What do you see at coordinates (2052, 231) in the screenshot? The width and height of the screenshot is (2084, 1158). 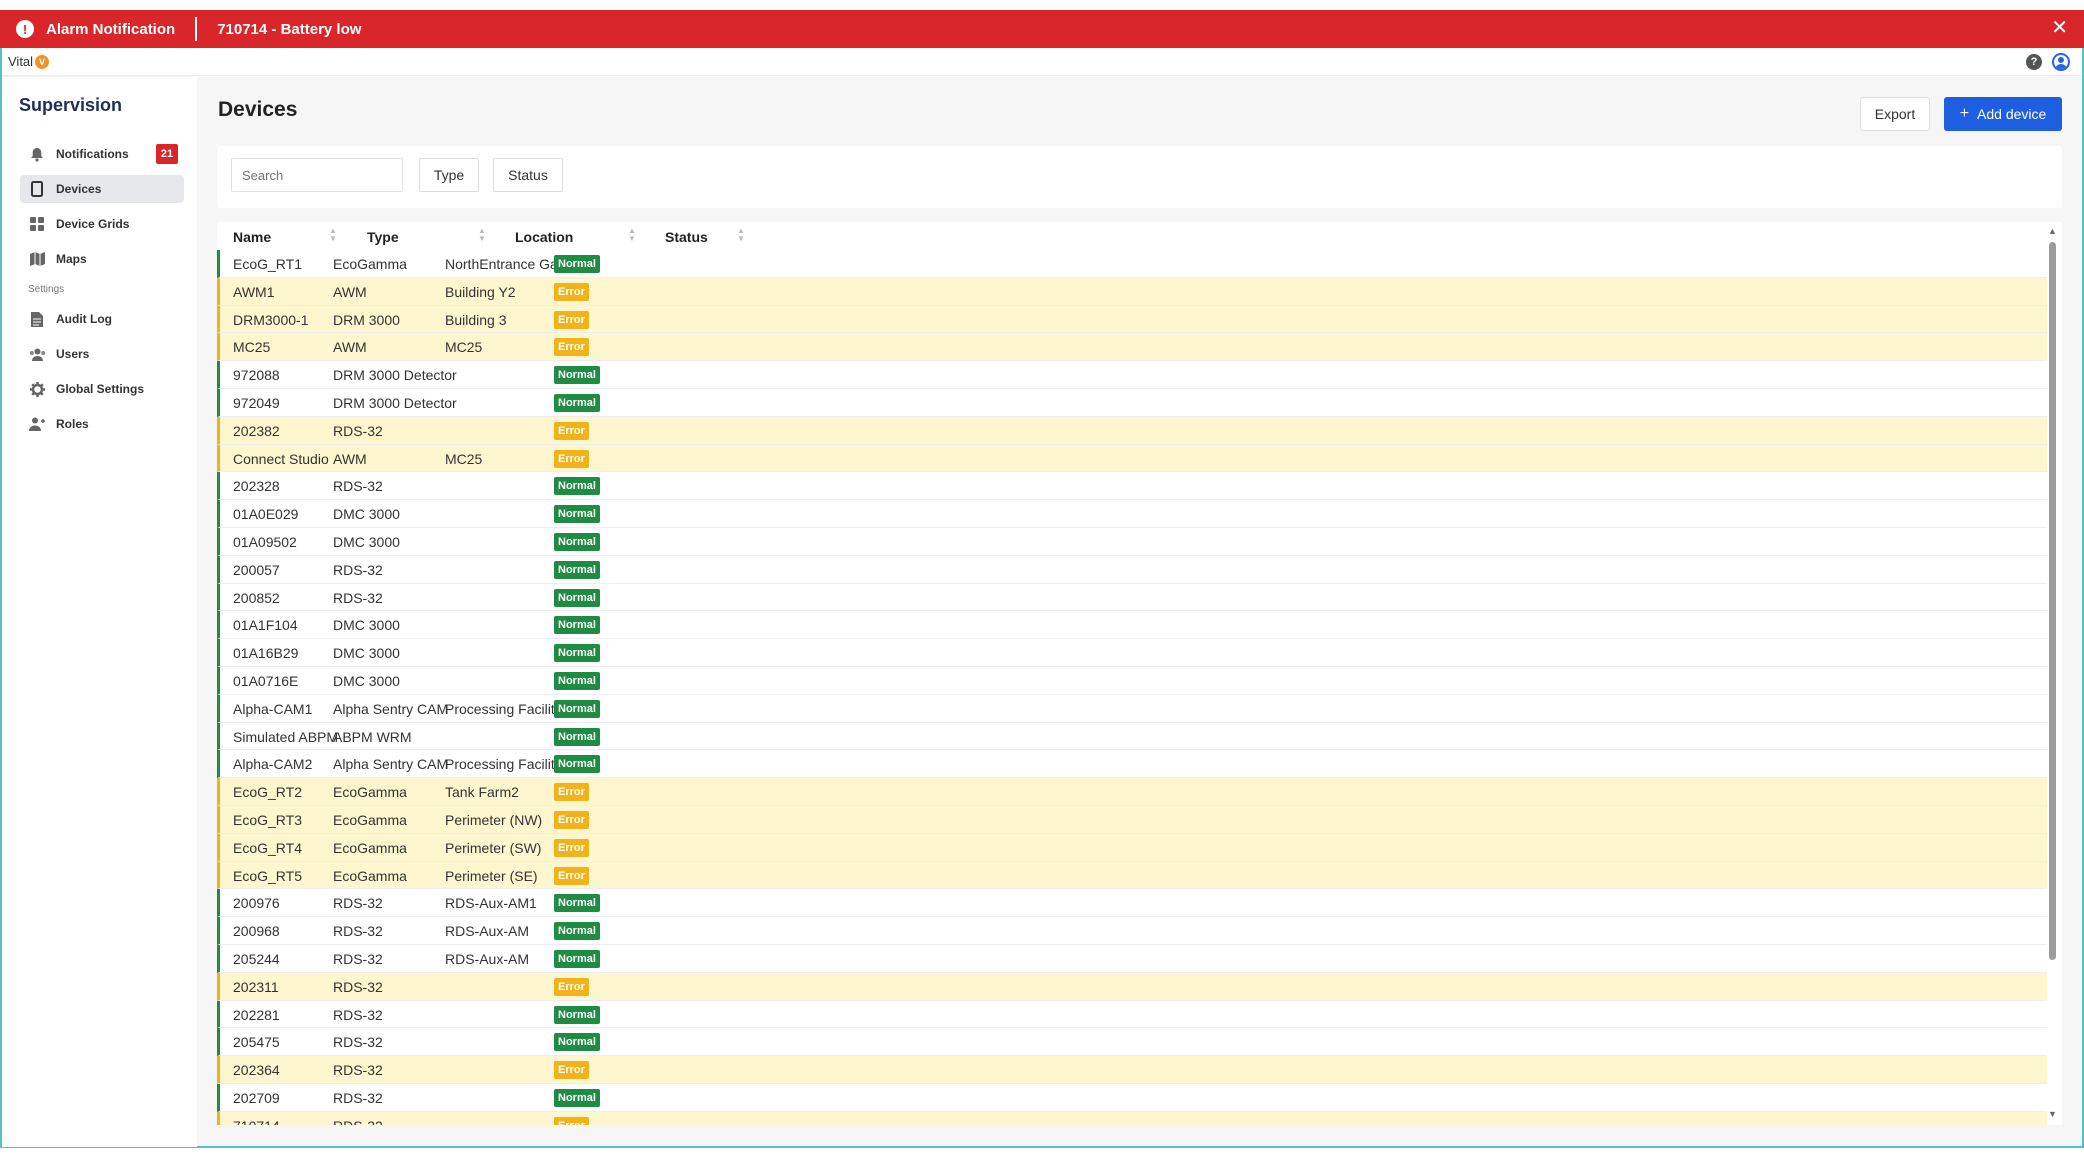 I see `scroll-up-arrow-icon: ▲` at bounding box center [2052, 231].